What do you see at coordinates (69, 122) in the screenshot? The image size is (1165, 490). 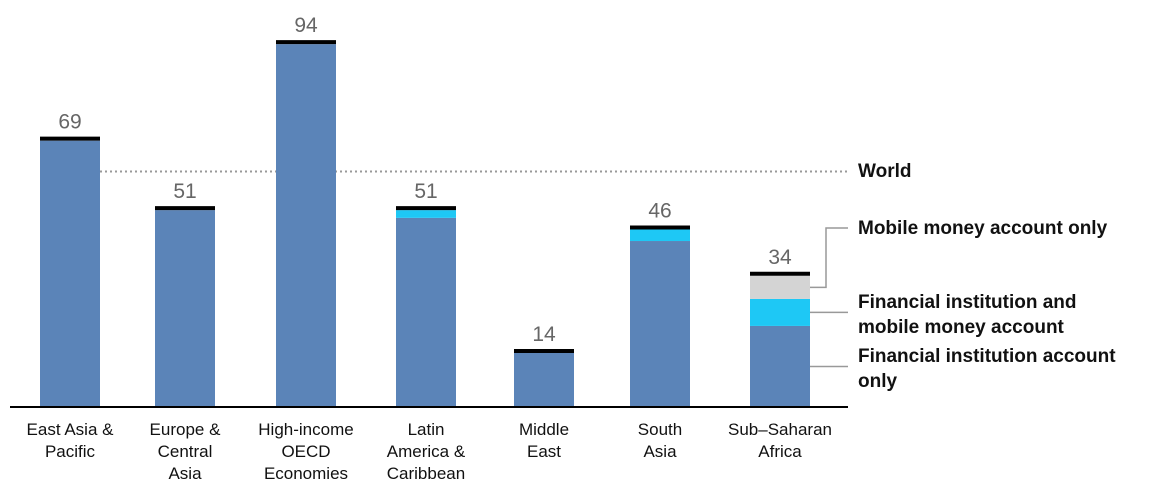 I see `total-label: 69` at bounding box center [69, 122].